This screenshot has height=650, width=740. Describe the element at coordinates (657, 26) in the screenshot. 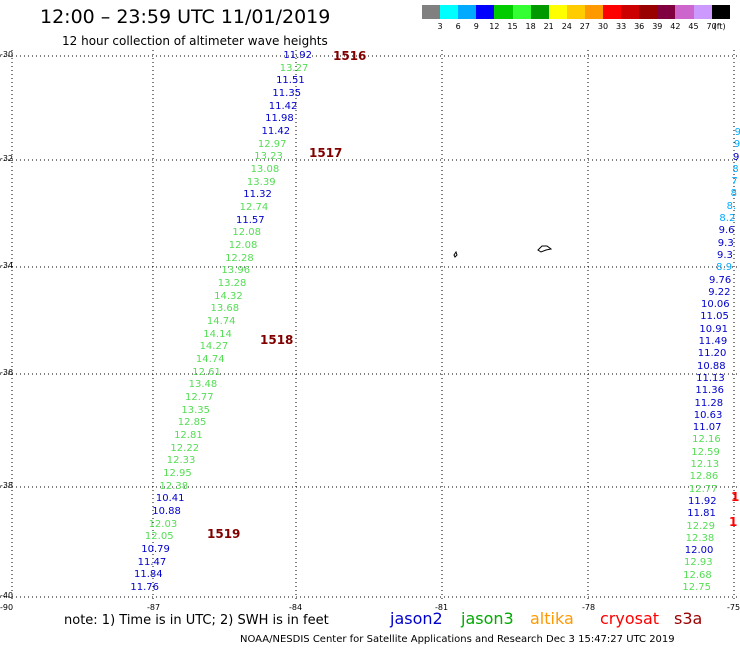

I see `scale-label: 39` at that location.